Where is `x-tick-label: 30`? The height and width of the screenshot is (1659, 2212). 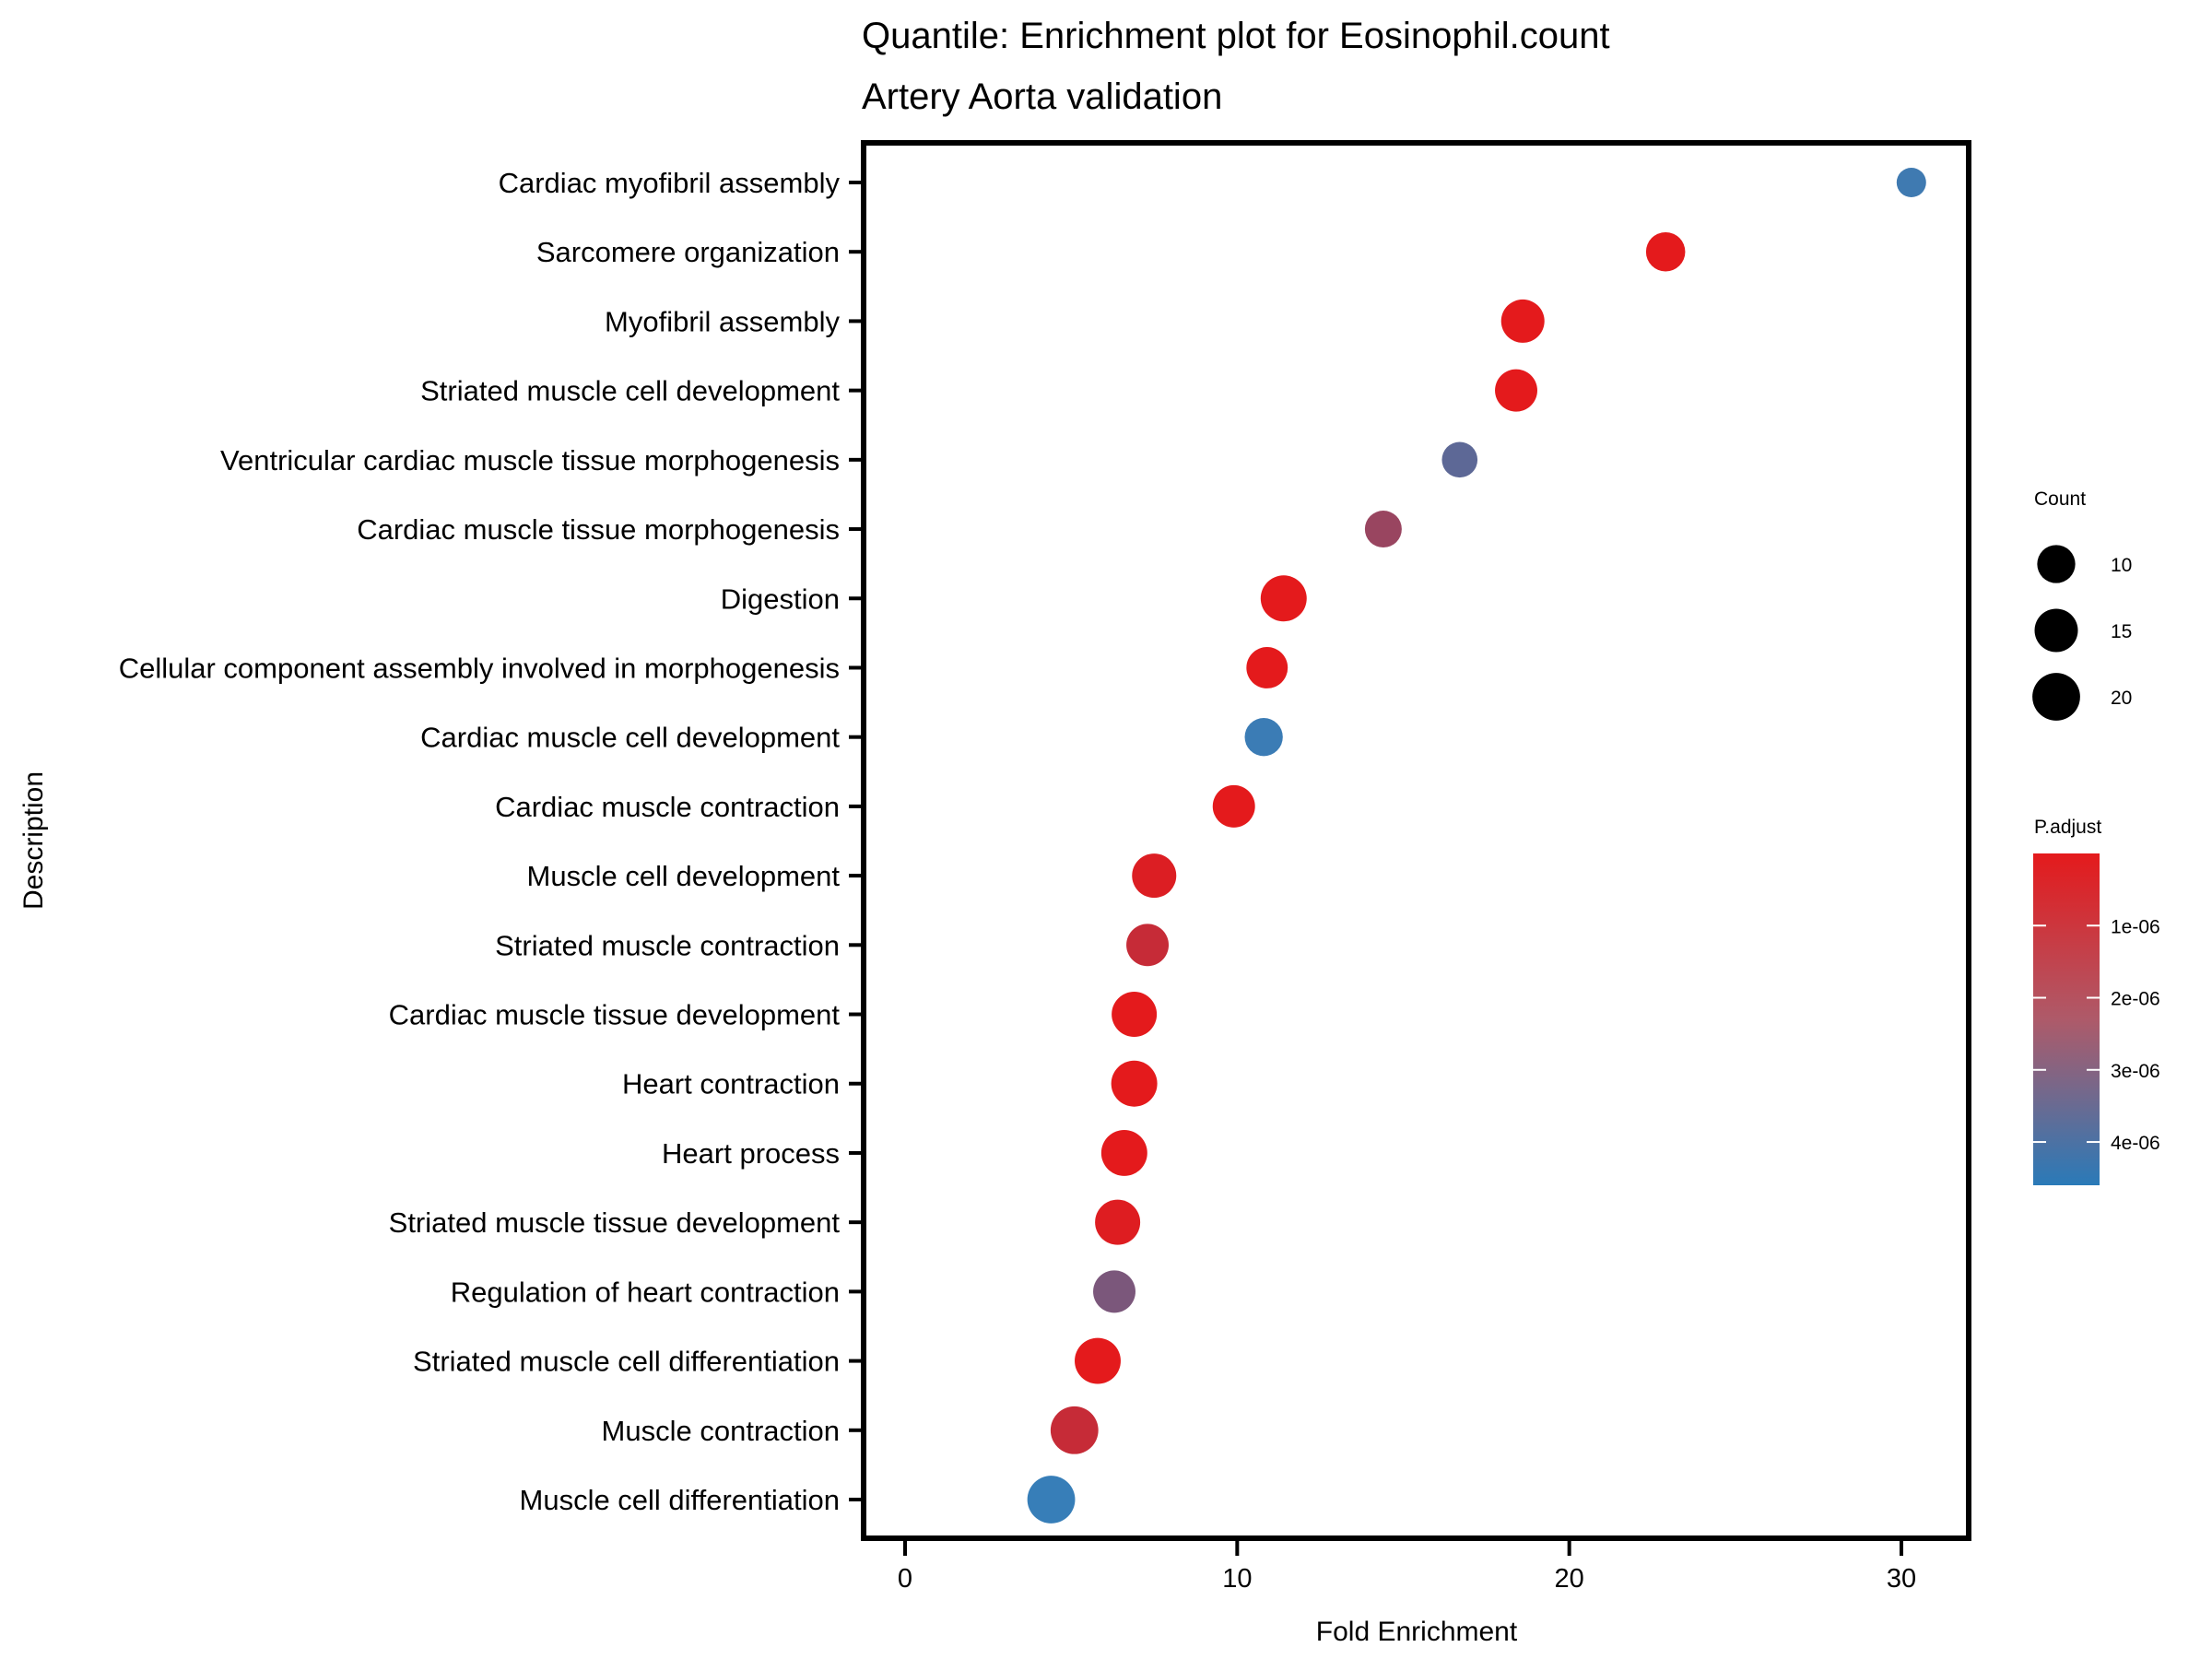
x-tick-label: 30 is located at coordinates (1901, 1579).